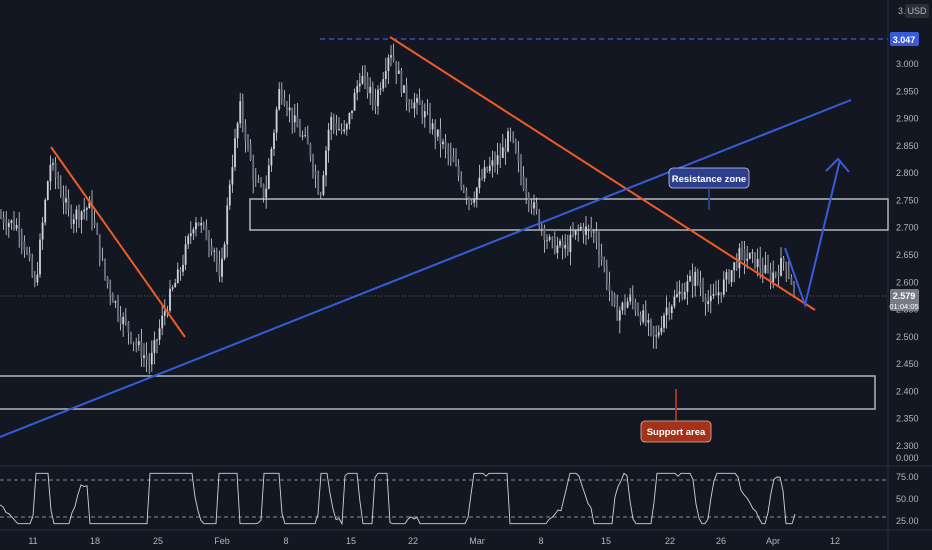 The width and height of the screenshot is (932, 550). Describe the element at coordinates (835, 541) in the screenshot. I see `time-tick: 12` at that location.